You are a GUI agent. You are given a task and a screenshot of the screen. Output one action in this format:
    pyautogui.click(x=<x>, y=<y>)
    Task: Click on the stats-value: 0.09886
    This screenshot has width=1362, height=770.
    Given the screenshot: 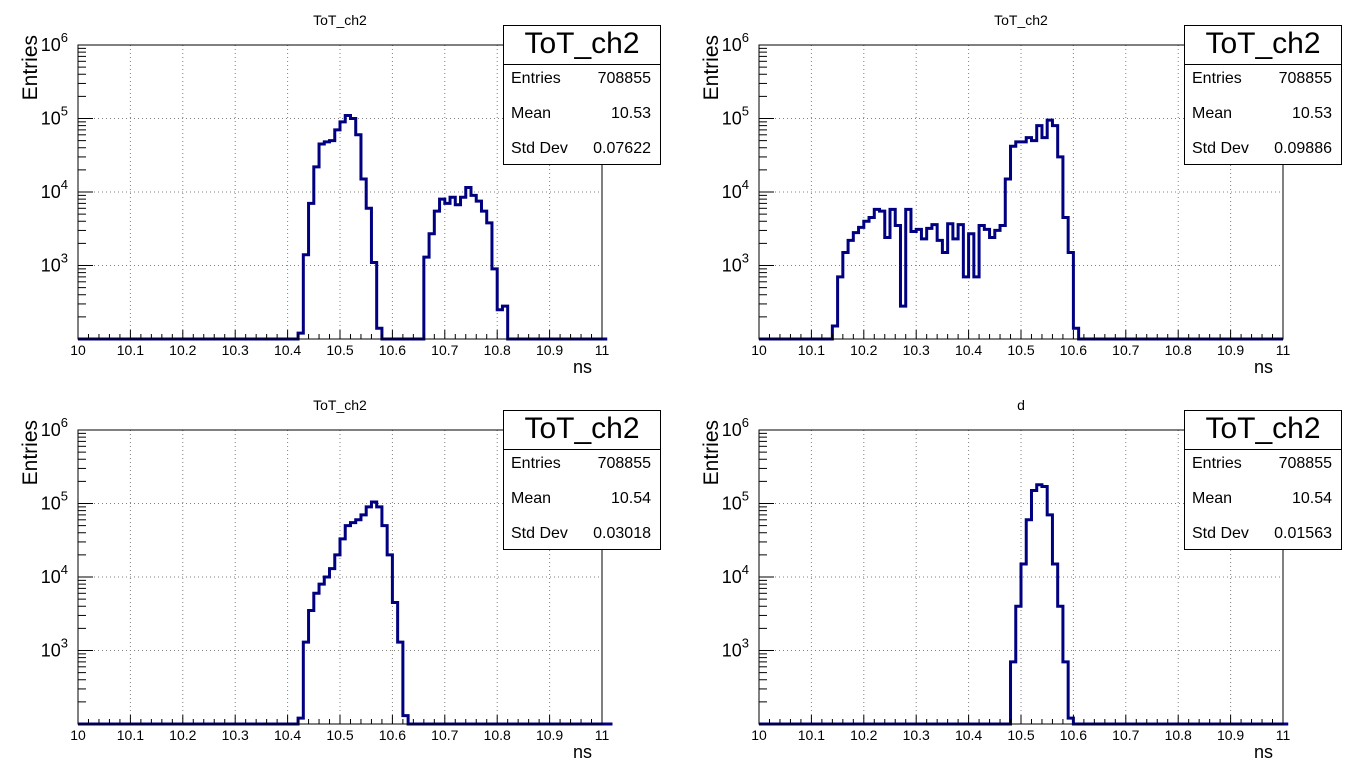 What is the action you would take?
    pyautogui.click(x=1303, y=148)
    